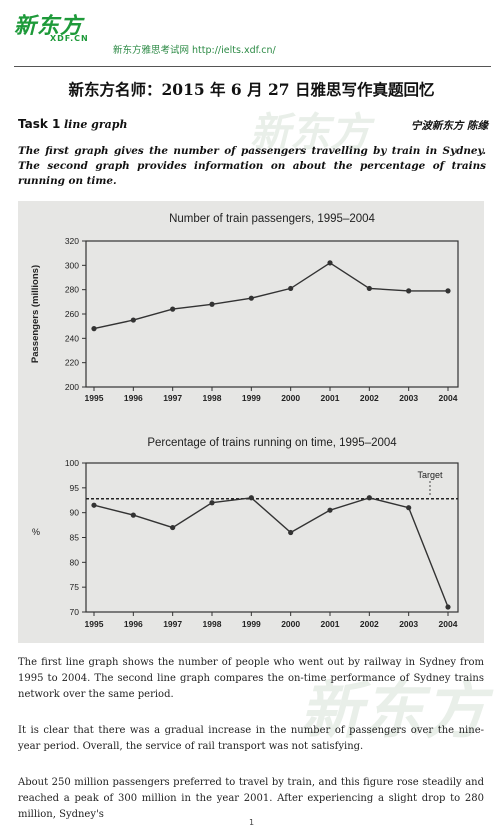  Describe the element at coordinates (290, 398) in the screenshot. I see `chart-1-x-tick-label: 2000` at that location.